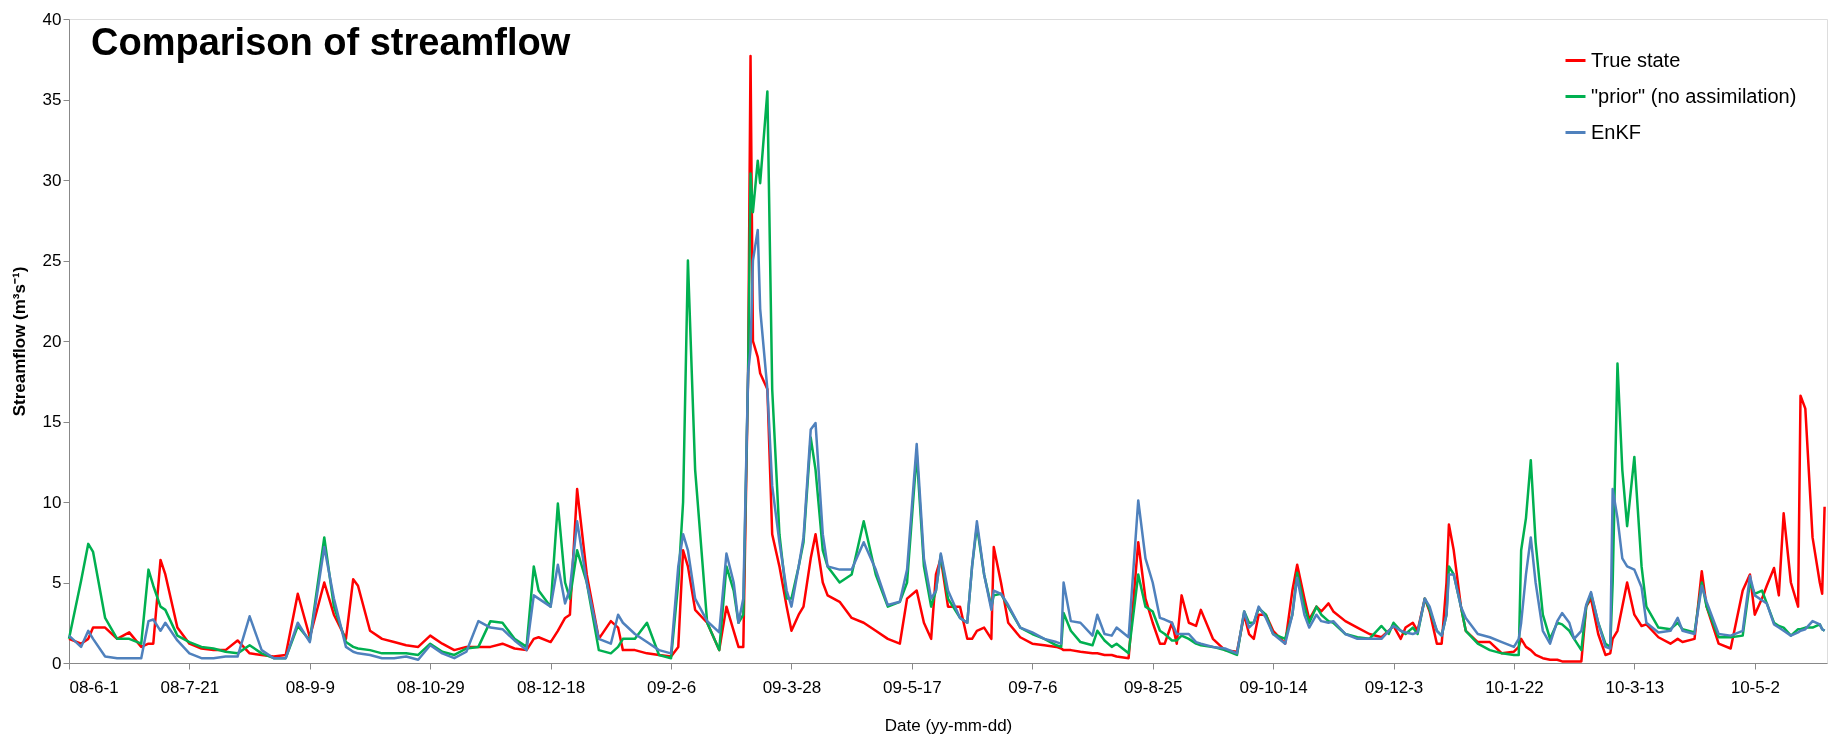 The height and width of the screenshot is (741, 1837). What do you see at coordinates (52, 502) in the screenshot?
I see `y-tick-label: 10` at bounding box center [52, 502].